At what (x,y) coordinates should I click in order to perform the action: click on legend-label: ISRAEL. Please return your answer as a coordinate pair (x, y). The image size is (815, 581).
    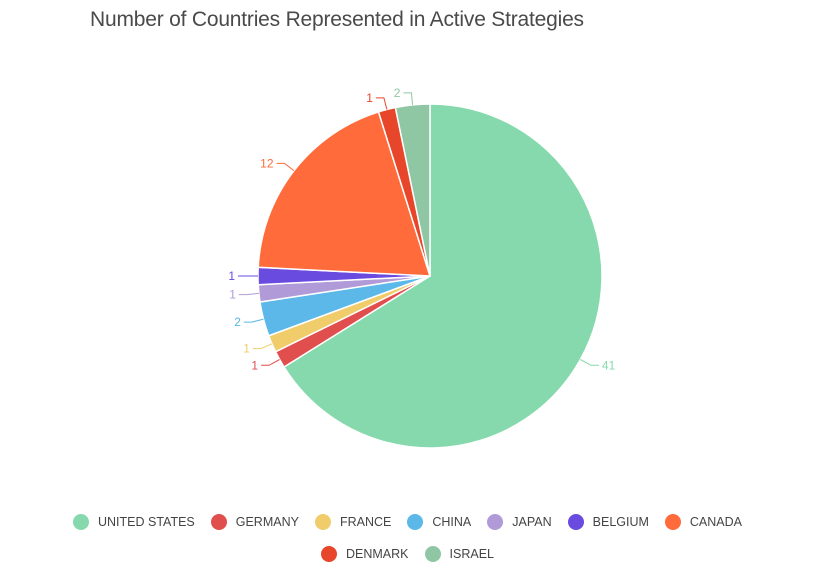
    Looking at the image, I should click on (471, 554).